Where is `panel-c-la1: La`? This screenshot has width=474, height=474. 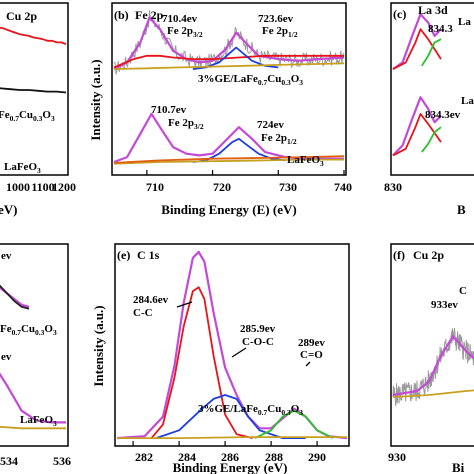
panel-c-la1: La is located at coordinates (464, 22).